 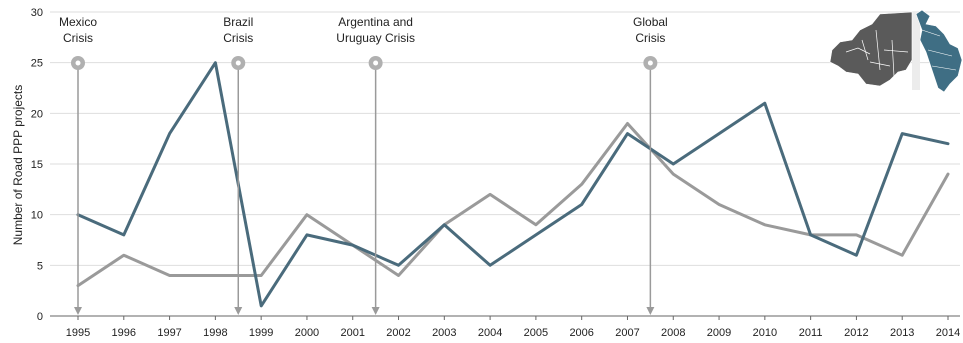 What do you see at coordinates (650, 22) in the screenshot?
I see `crisis-label: Global` at bounding box center [650, 22].